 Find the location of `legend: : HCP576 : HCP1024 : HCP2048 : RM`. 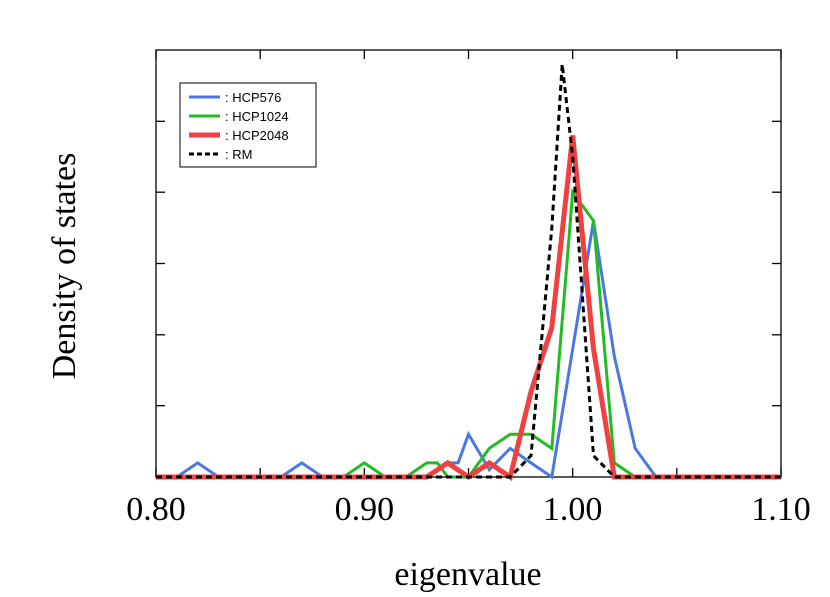

legend: : HCP576 : HCP1024 : HCP2048 : RM is located at coordinates (248, 125).